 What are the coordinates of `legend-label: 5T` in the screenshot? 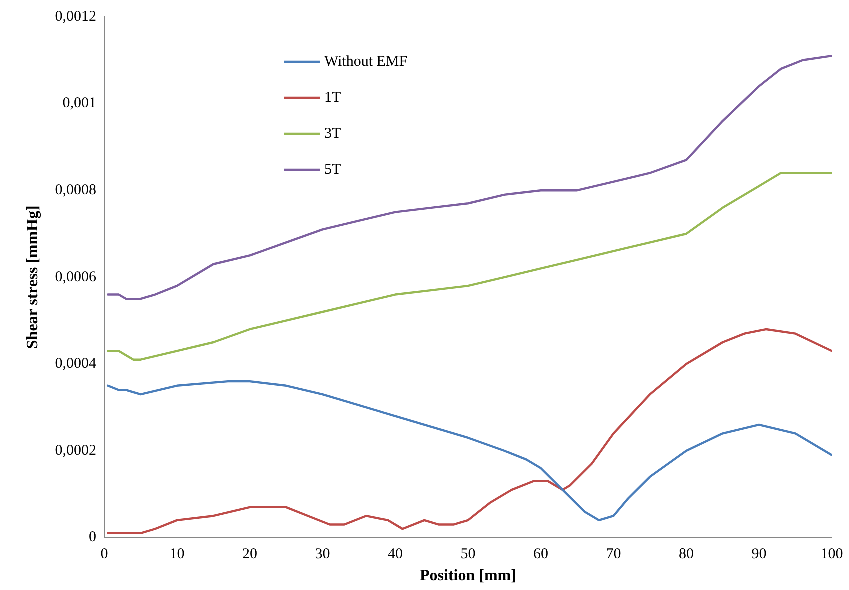 It's located at (333, 170).